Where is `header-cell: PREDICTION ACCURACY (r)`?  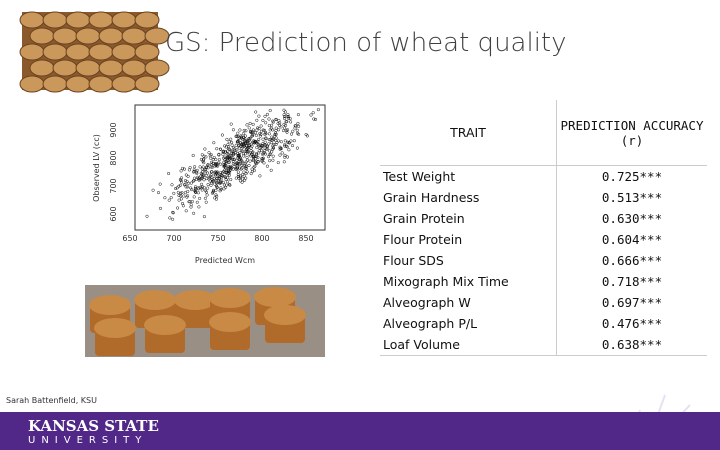 header-cell: PREDICTION ACCURACY (r) is located at coordinates (631, 133).